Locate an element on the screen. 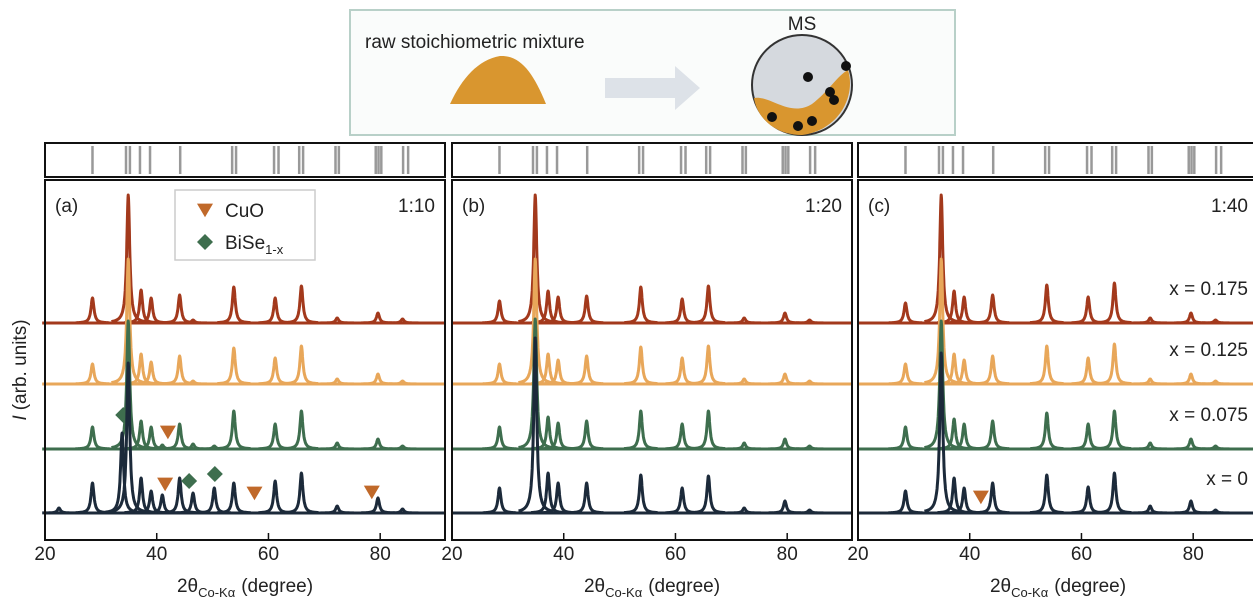  panel-label: (c) is located at coordinates (879, 206).